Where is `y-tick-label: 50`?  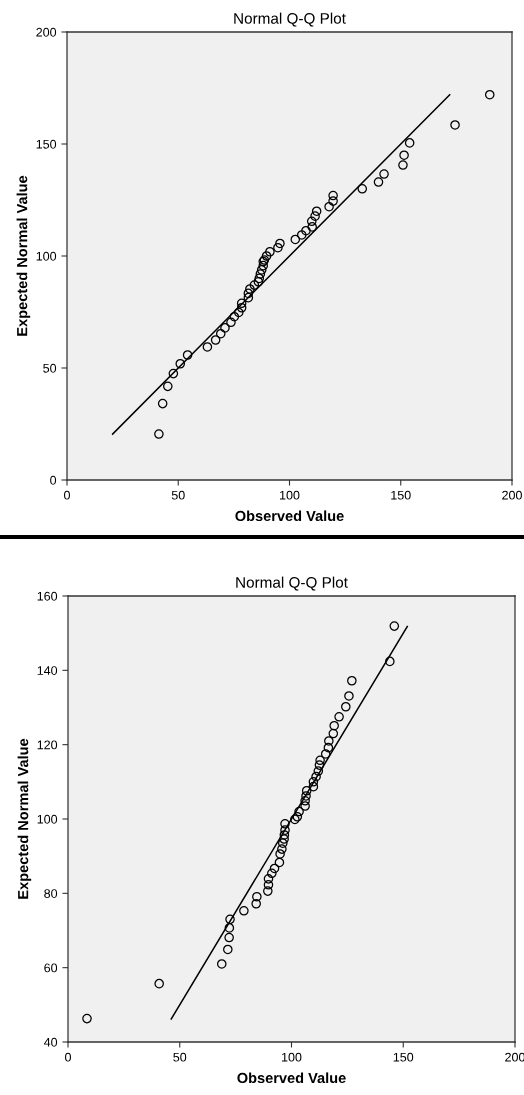 y-tick-label: 50 is located at coordinates (50, 368).